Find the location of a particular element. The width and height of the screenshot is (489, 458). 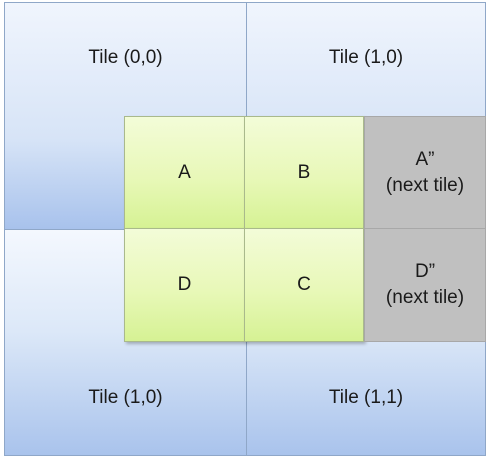

cell-d-next: D” (next tile) is located at coordinates (425, 285).